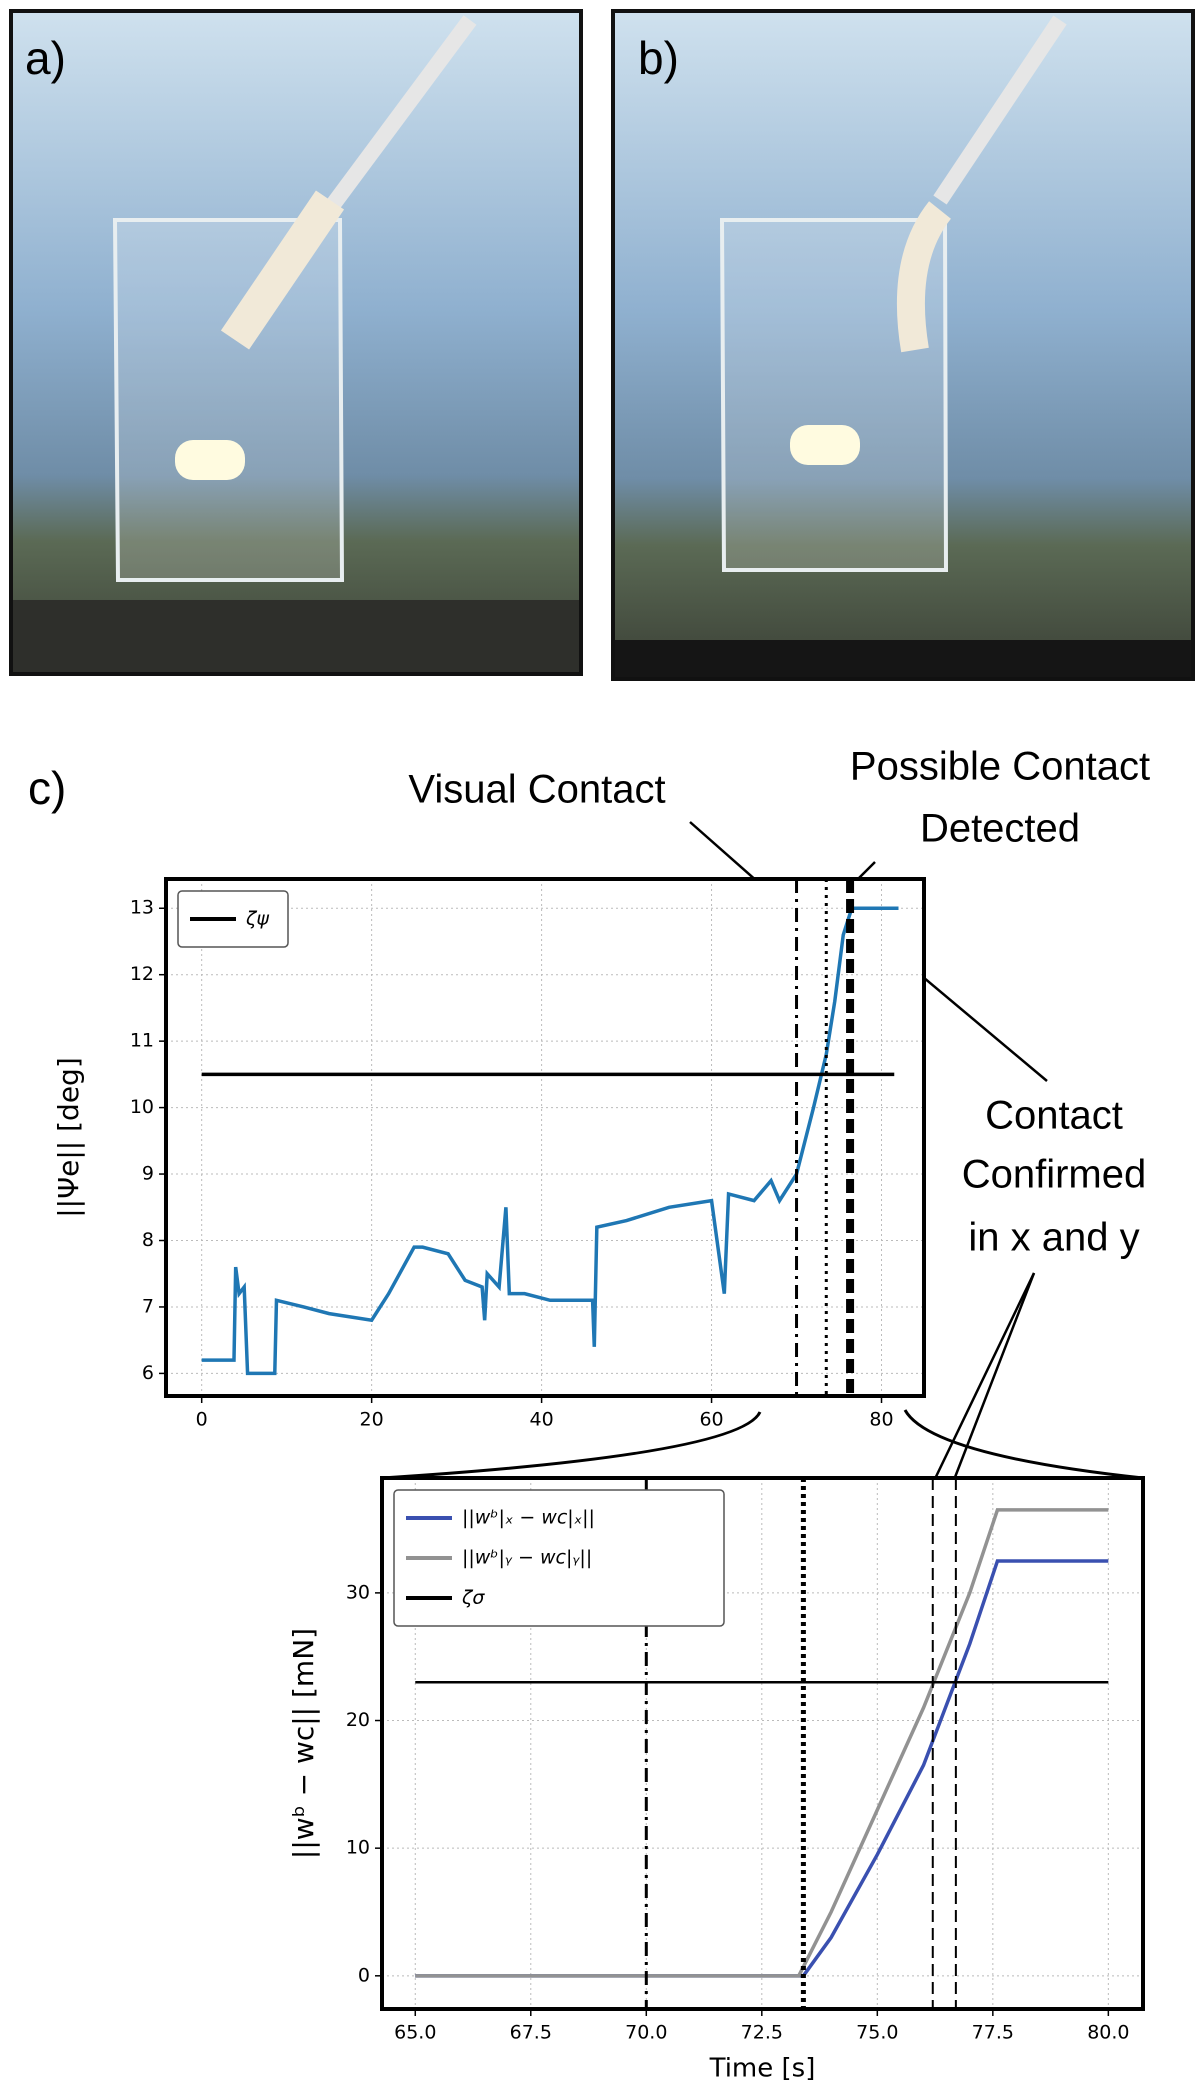 Image resolution: width=1200 pixels, height=2081 pixels. What do you see at coordinates (303, 1743) in the screenshot?
I see `y-axis-label: ||wᵇ − wc|| [mN]` at bounding box center [303, 1743].